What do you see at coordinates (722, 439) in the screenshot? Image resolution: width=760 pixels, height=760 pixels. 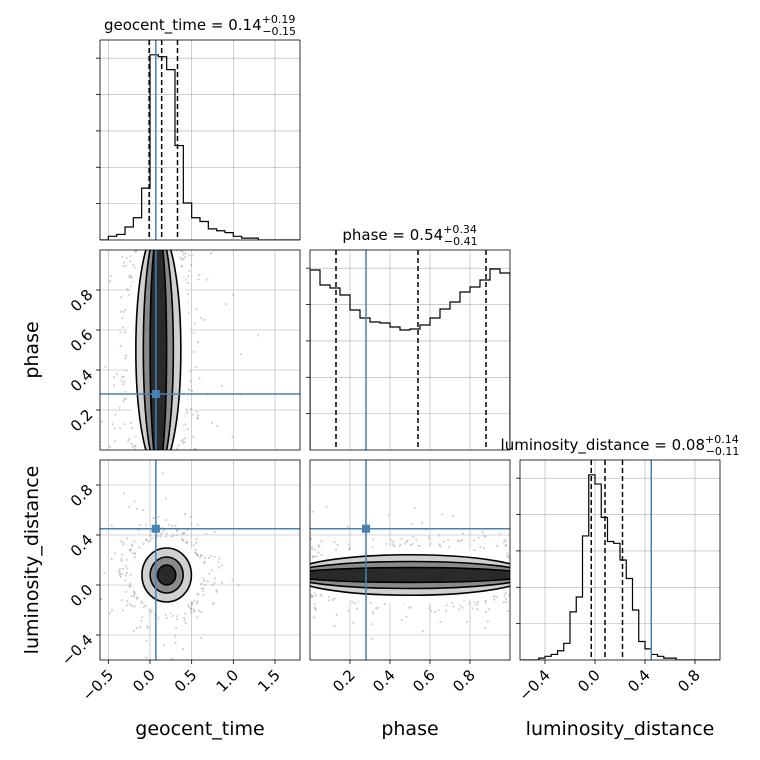 I see `title-plus: +0.14` at bounding box center [722, 439].